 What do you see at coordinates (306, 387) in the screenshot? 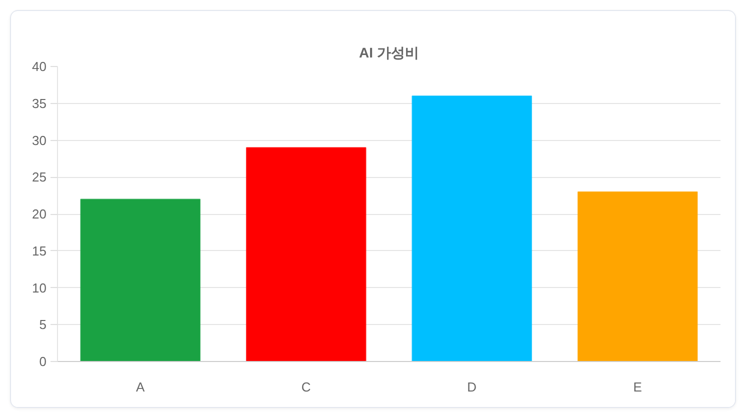
I see `x-tick-label: C` at bounding box center [306, 387].